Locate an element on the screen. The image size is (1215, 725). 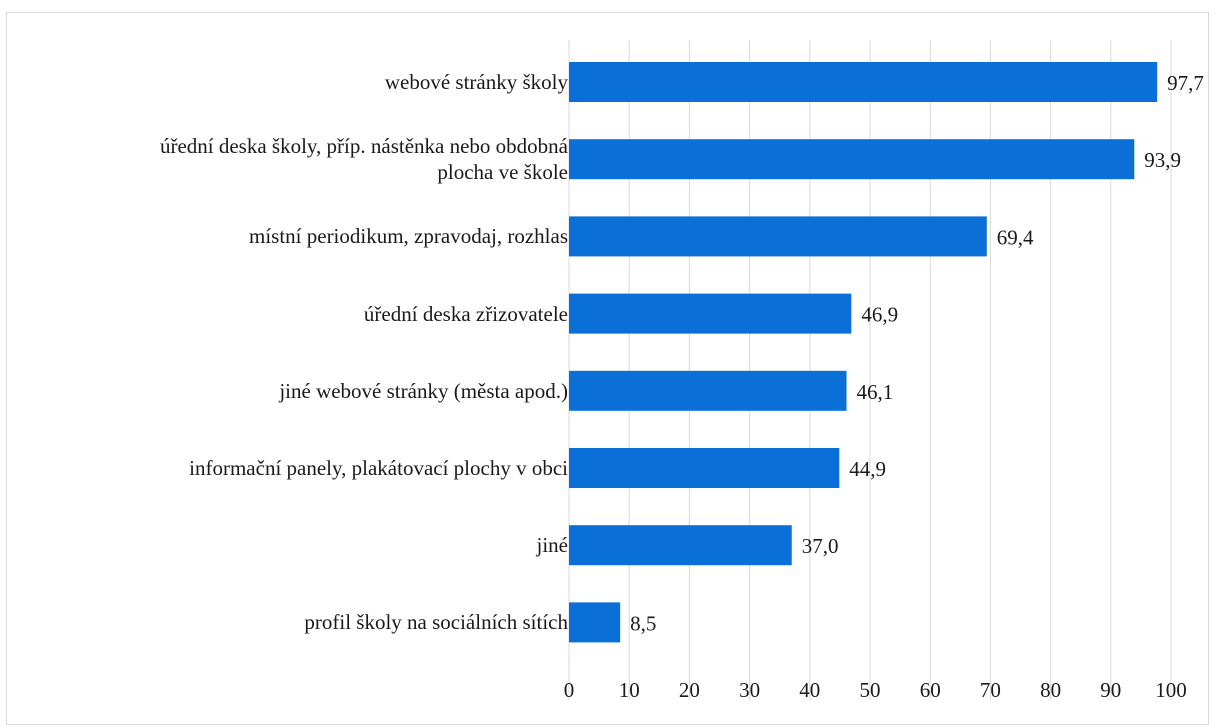
value-label: 46,1 is located at coordinates (875, 392).